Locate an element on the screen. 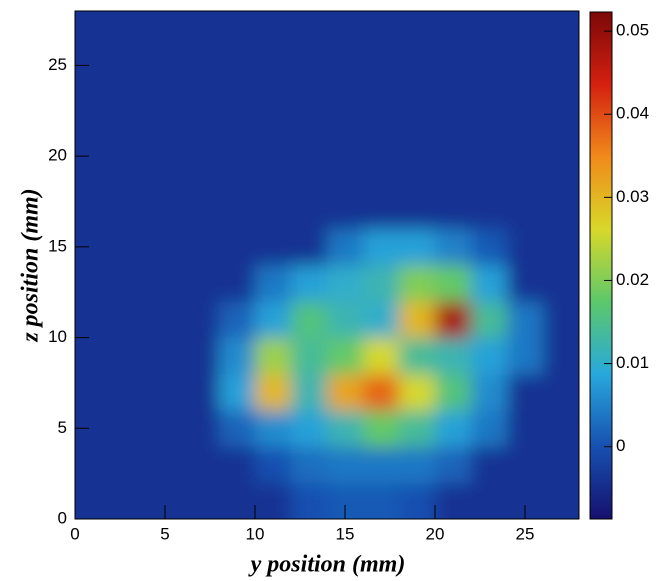 Image resolution: width=657 pixels, height=581 pixels. x-tick-label: 15 is located at coordinates (345, 533).